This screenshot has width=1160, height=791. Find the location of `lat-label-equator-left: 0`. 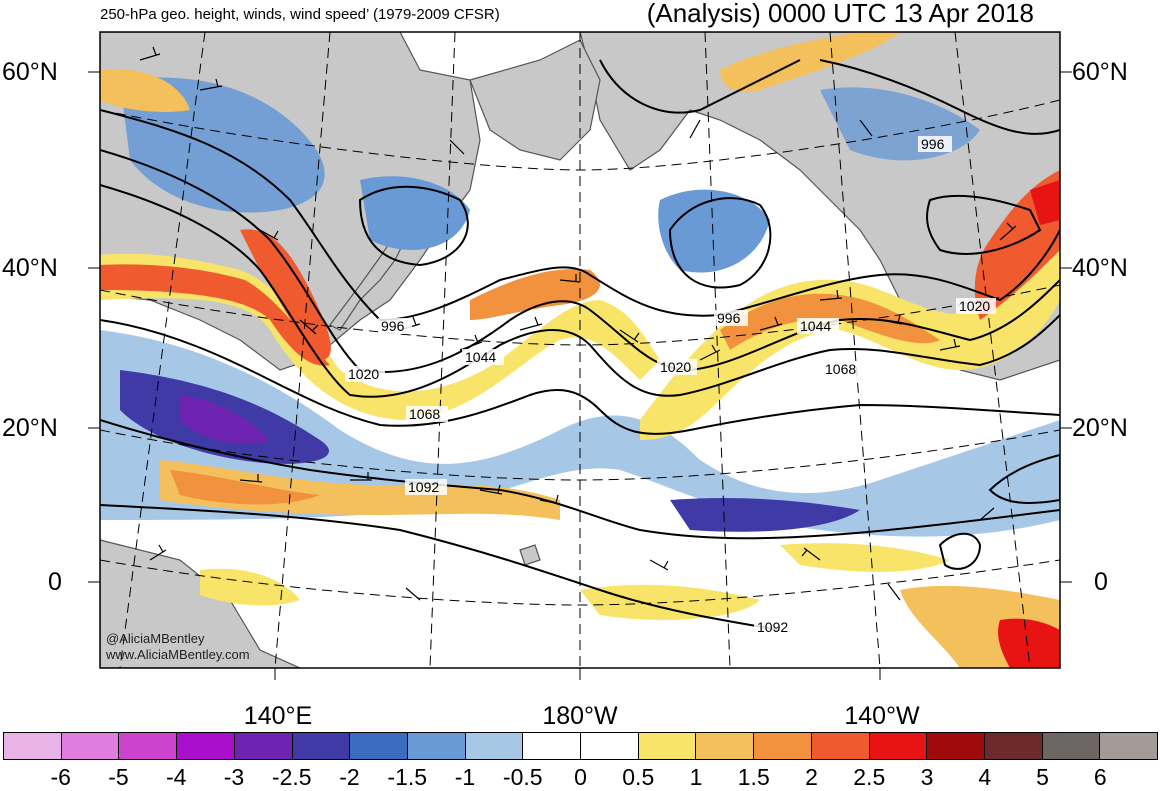

lat-label-equator-left: 0 is located at coordinates (55, 582).